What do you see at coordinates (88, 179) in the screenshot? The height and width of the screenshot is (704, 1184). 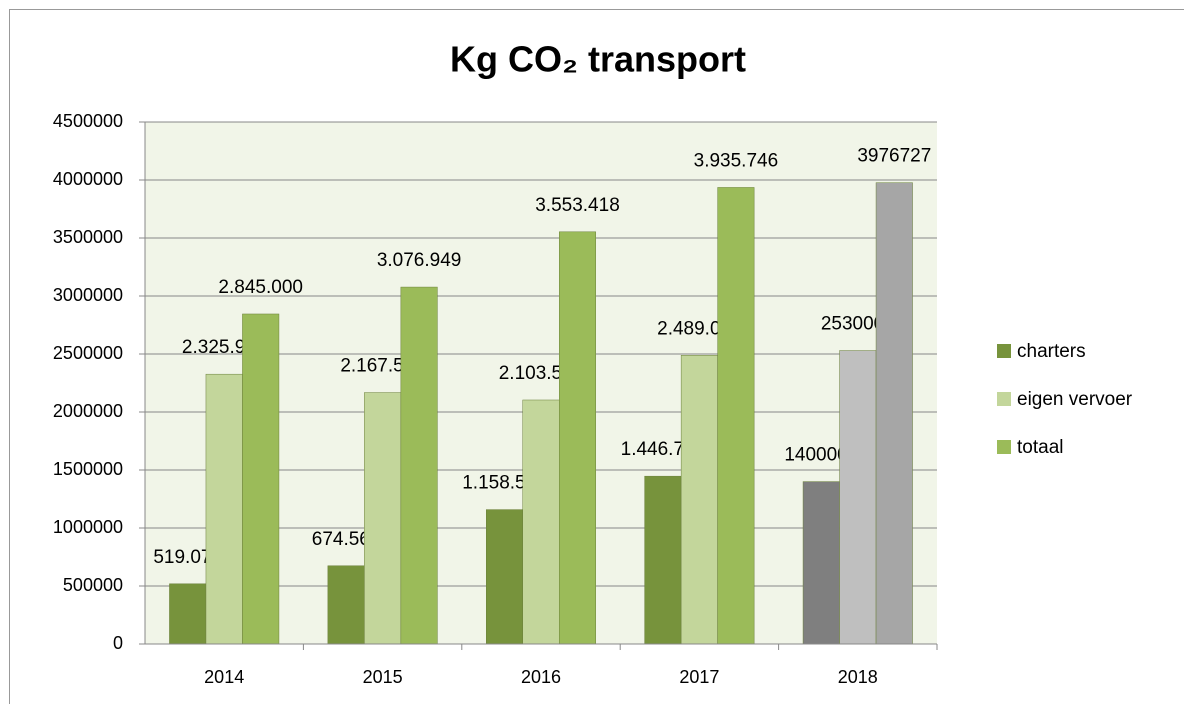 I see `y-tick-label: 4000000` at bounding box center [88, 179].